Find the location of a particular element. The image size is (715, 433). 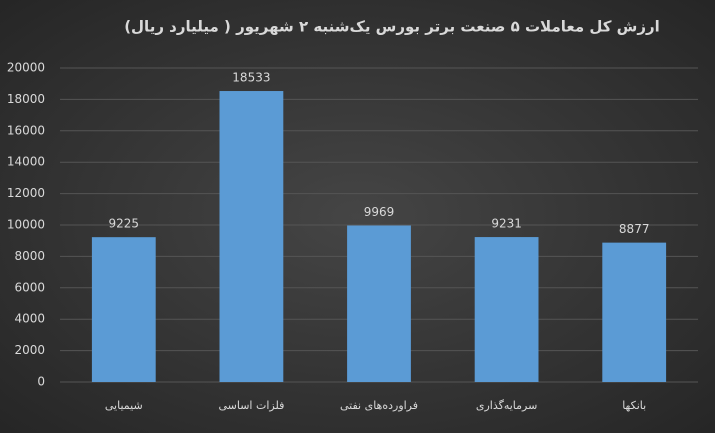

y-tick-label: 8000 is located at coordinates (29, 256).